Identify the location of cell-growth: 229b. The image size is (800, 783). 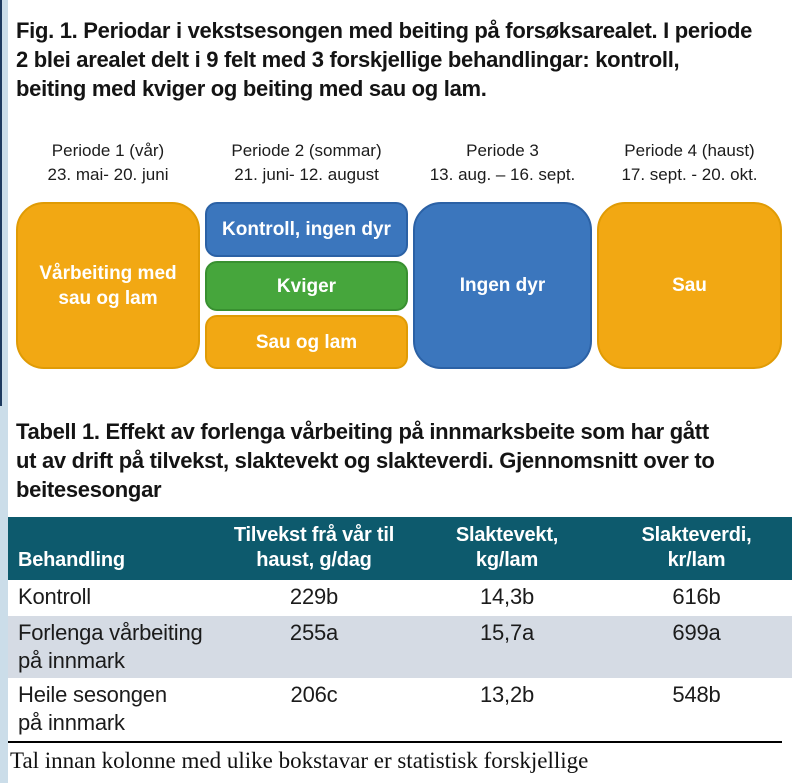
(314, 596).